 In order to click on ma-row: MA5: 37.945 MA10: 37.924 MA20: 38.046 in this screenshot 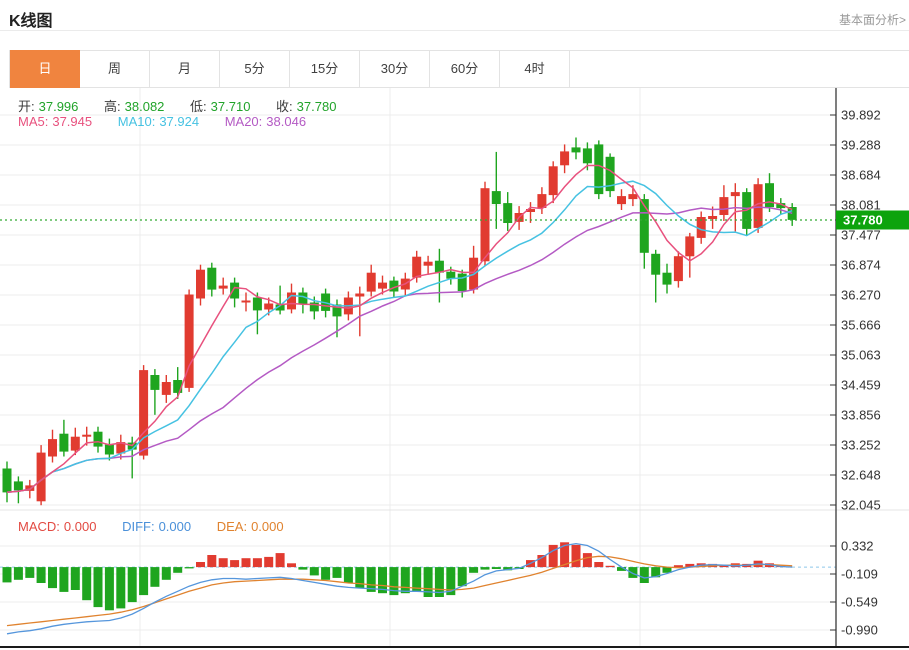, I will do `click(164, 121)`.